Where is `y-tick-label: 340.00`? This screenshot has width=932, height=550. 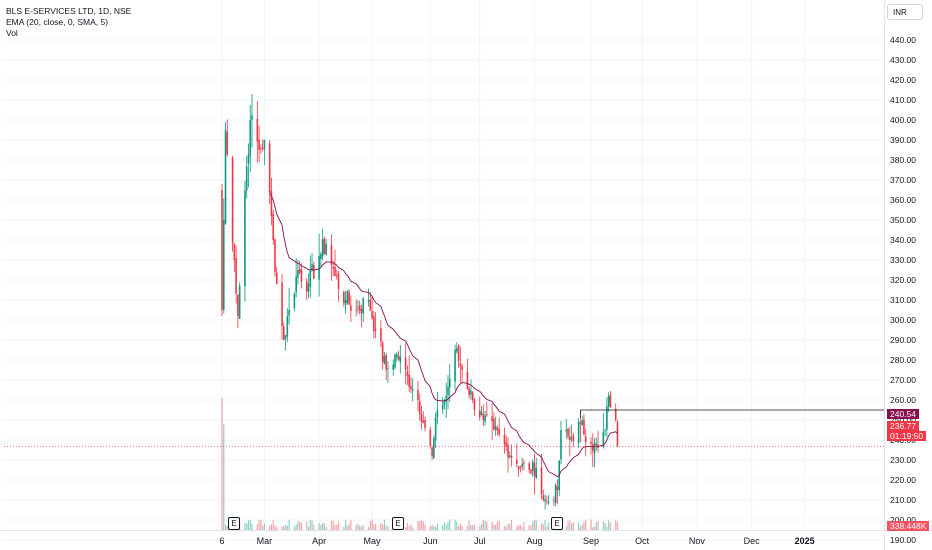
y-tick-label: 340.00 is located at coordinates (903, 240).